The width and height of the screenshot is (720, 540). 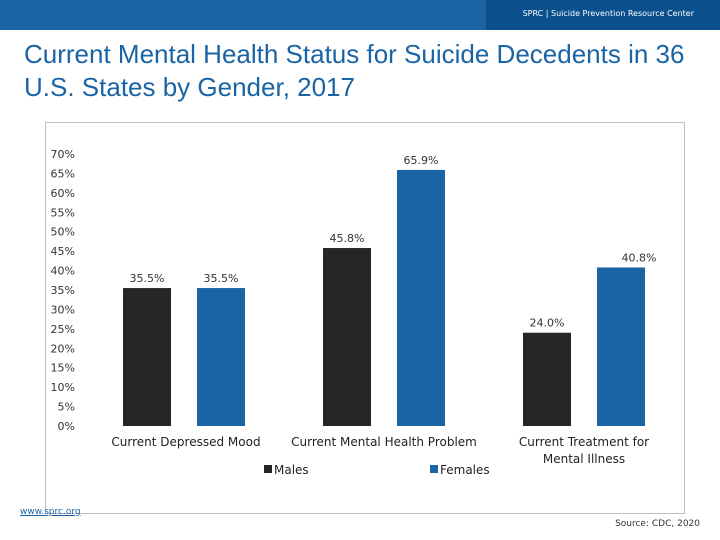 I want to click on data-label: 40.8%, so click(x=639, y=257).